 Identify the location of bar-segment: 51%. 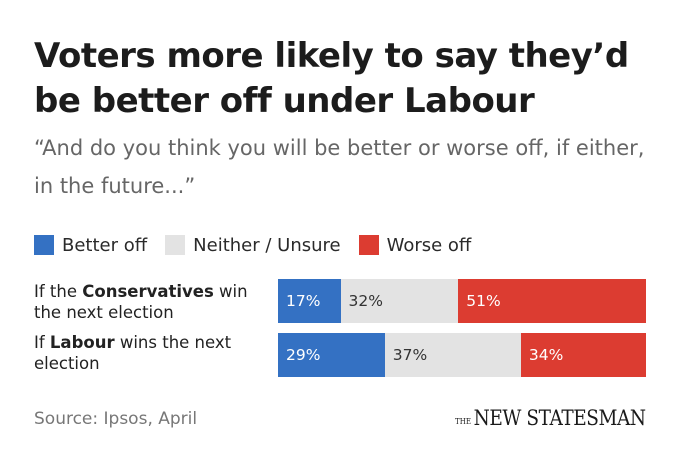
(552, 301).